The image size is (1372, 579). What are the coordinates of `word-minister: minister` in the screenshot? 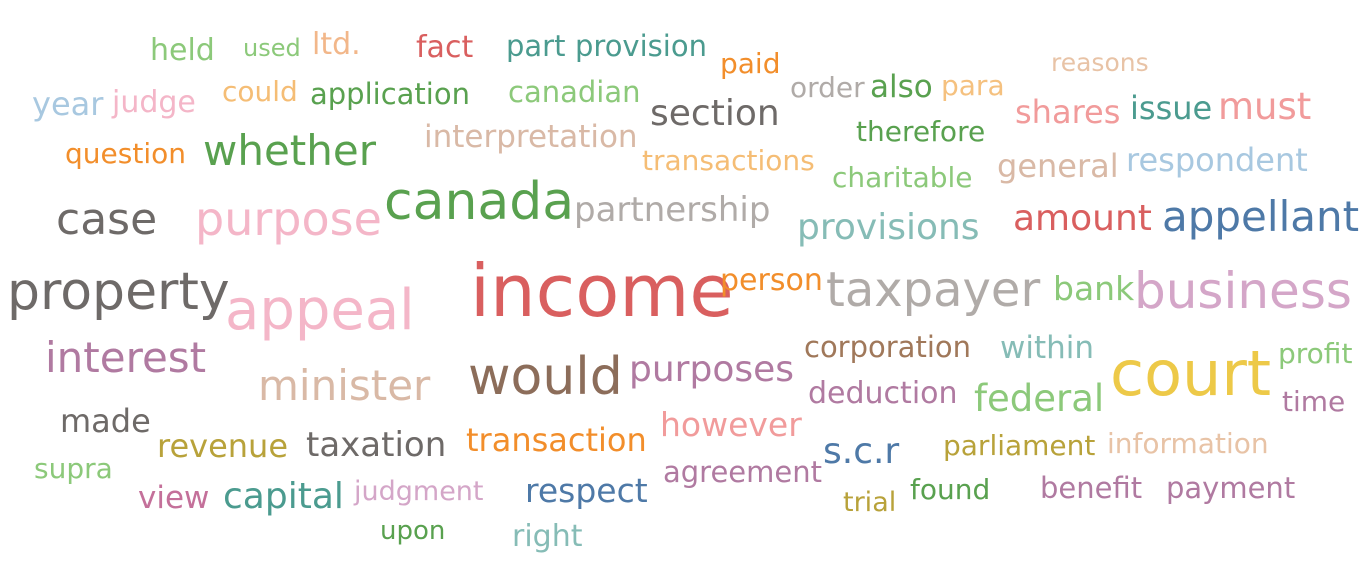 It's located at (344, 385).